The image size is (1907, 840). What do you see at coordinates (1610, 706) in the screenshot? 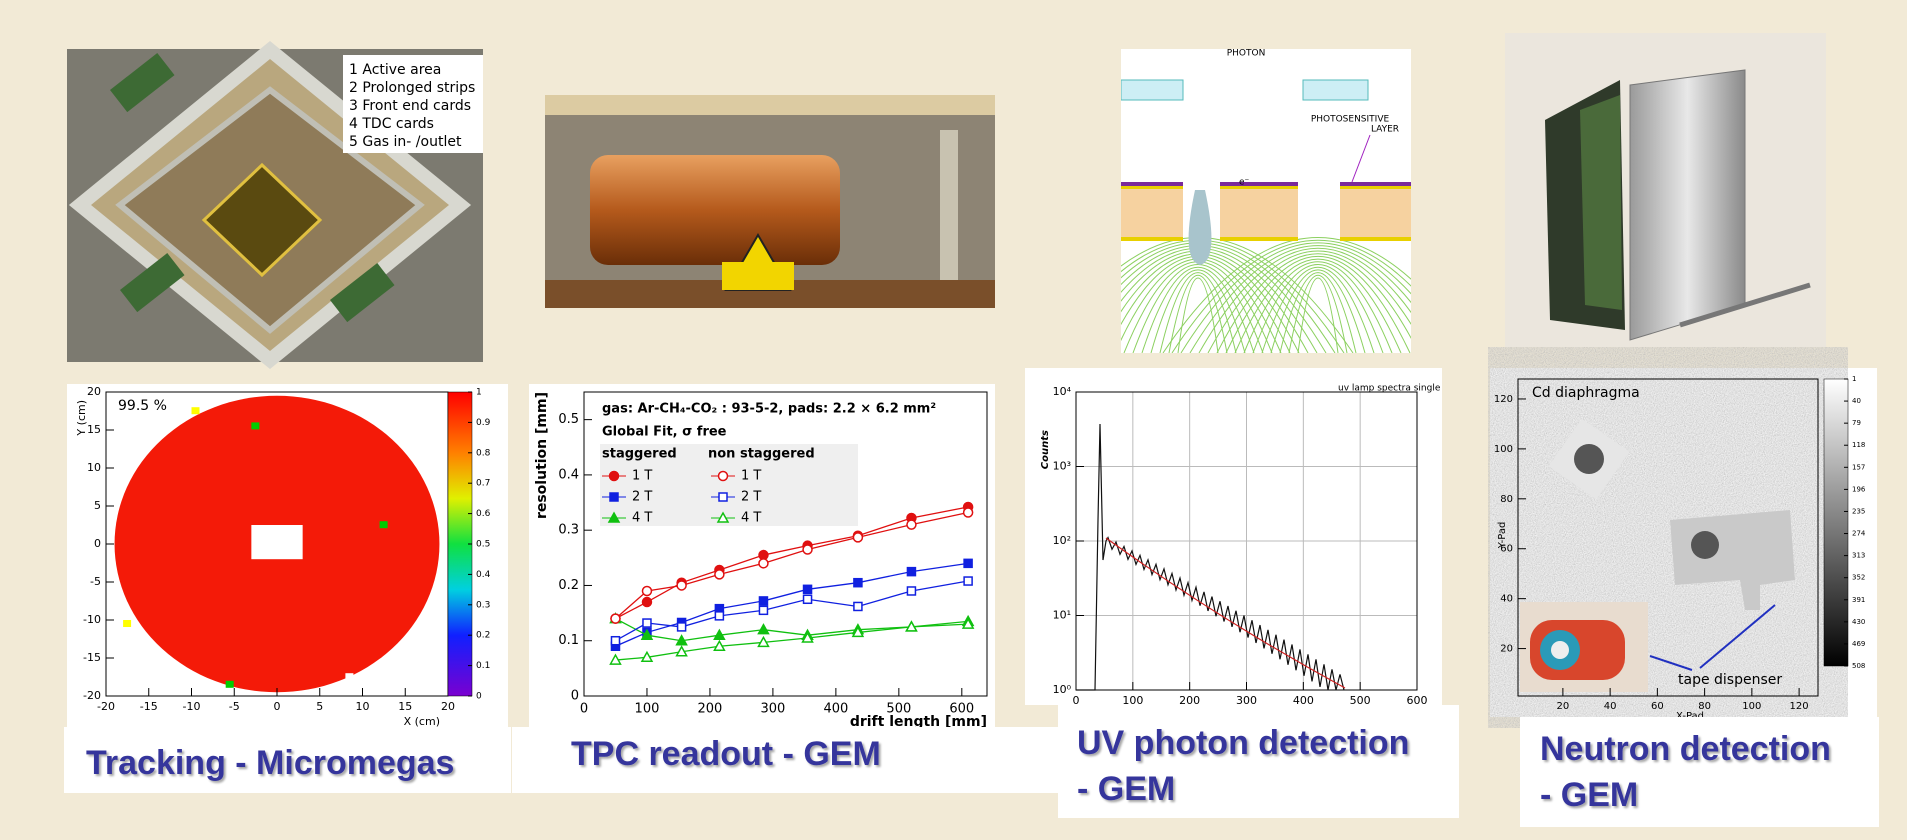
I see `x-tick-label: 40` at bounding box center [1610, 706].